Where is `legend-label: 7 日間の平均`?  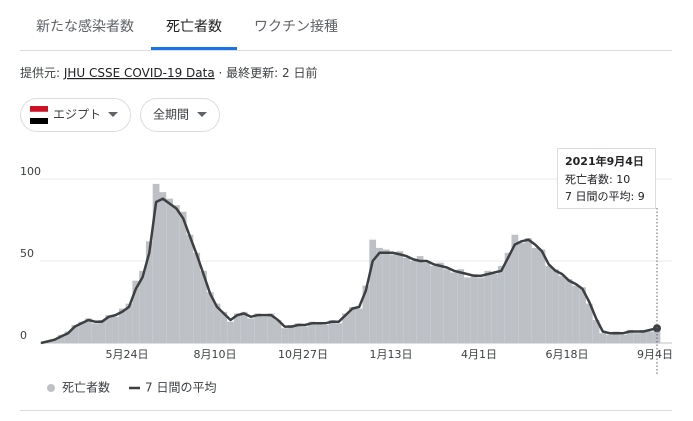
legend-label: 7 日間の平均 is located at coordinates (180, 388).